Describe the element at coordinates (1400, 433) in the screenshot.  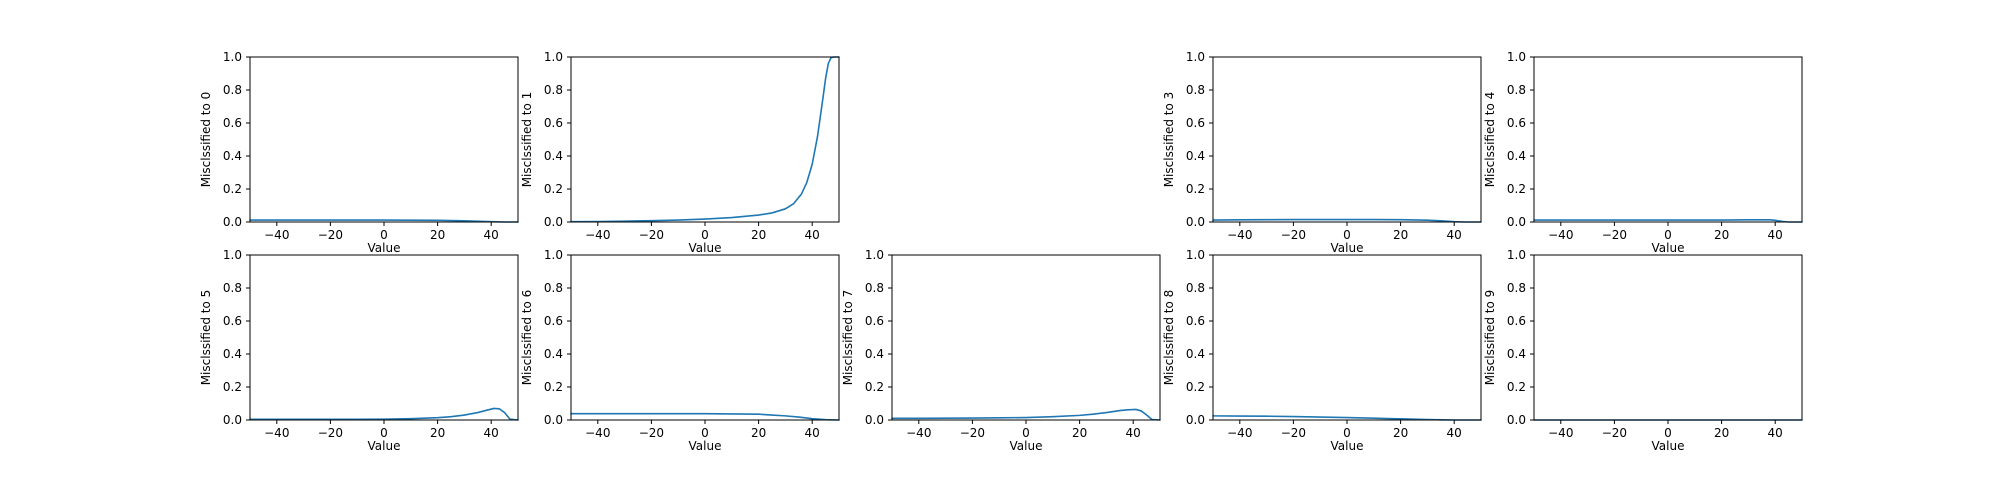
I see `x-tick-label-8-3: 20` at that location.